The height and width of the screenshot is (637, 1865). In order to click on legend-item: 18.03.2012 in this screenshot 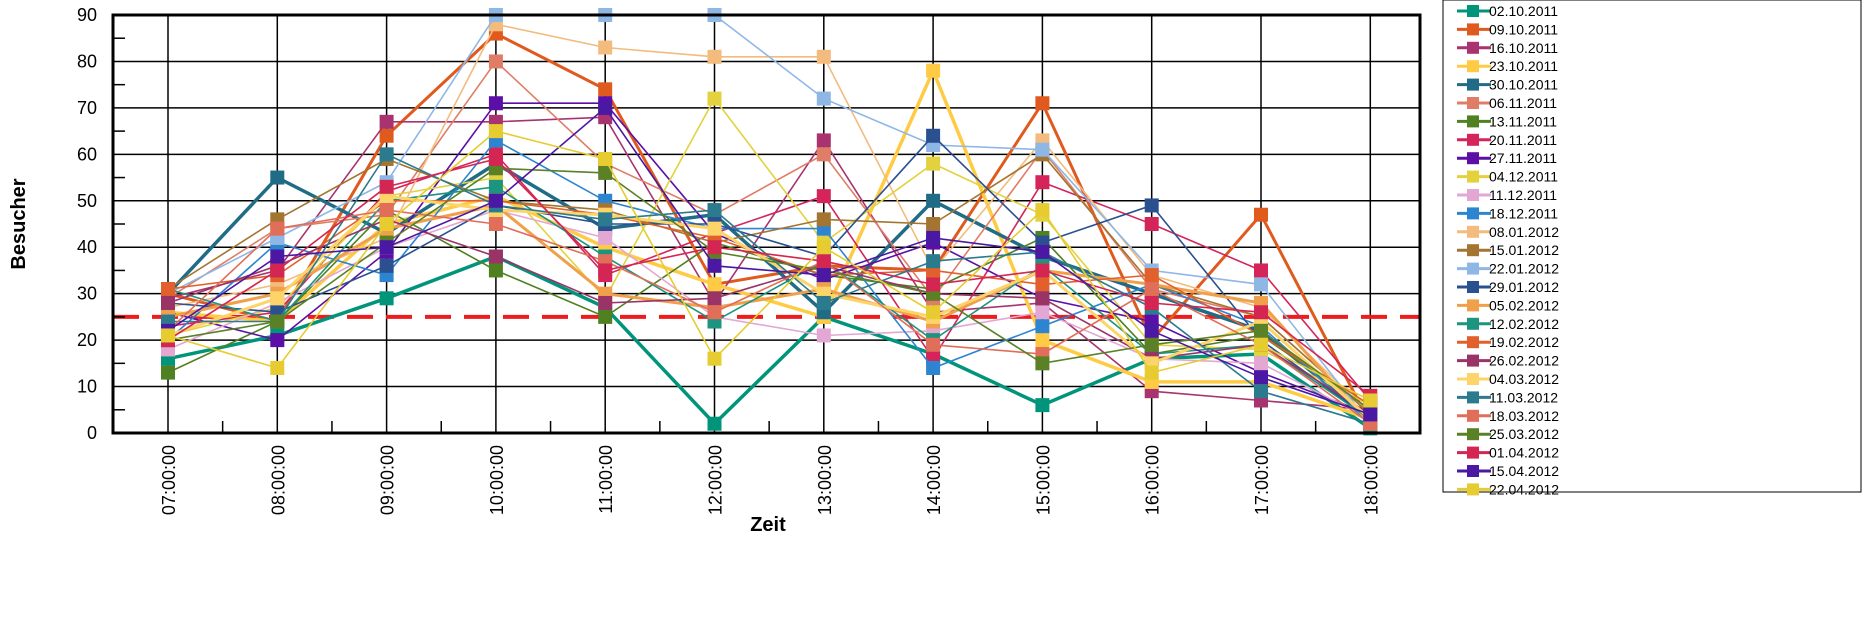, I will do `click(1508, 416)`.